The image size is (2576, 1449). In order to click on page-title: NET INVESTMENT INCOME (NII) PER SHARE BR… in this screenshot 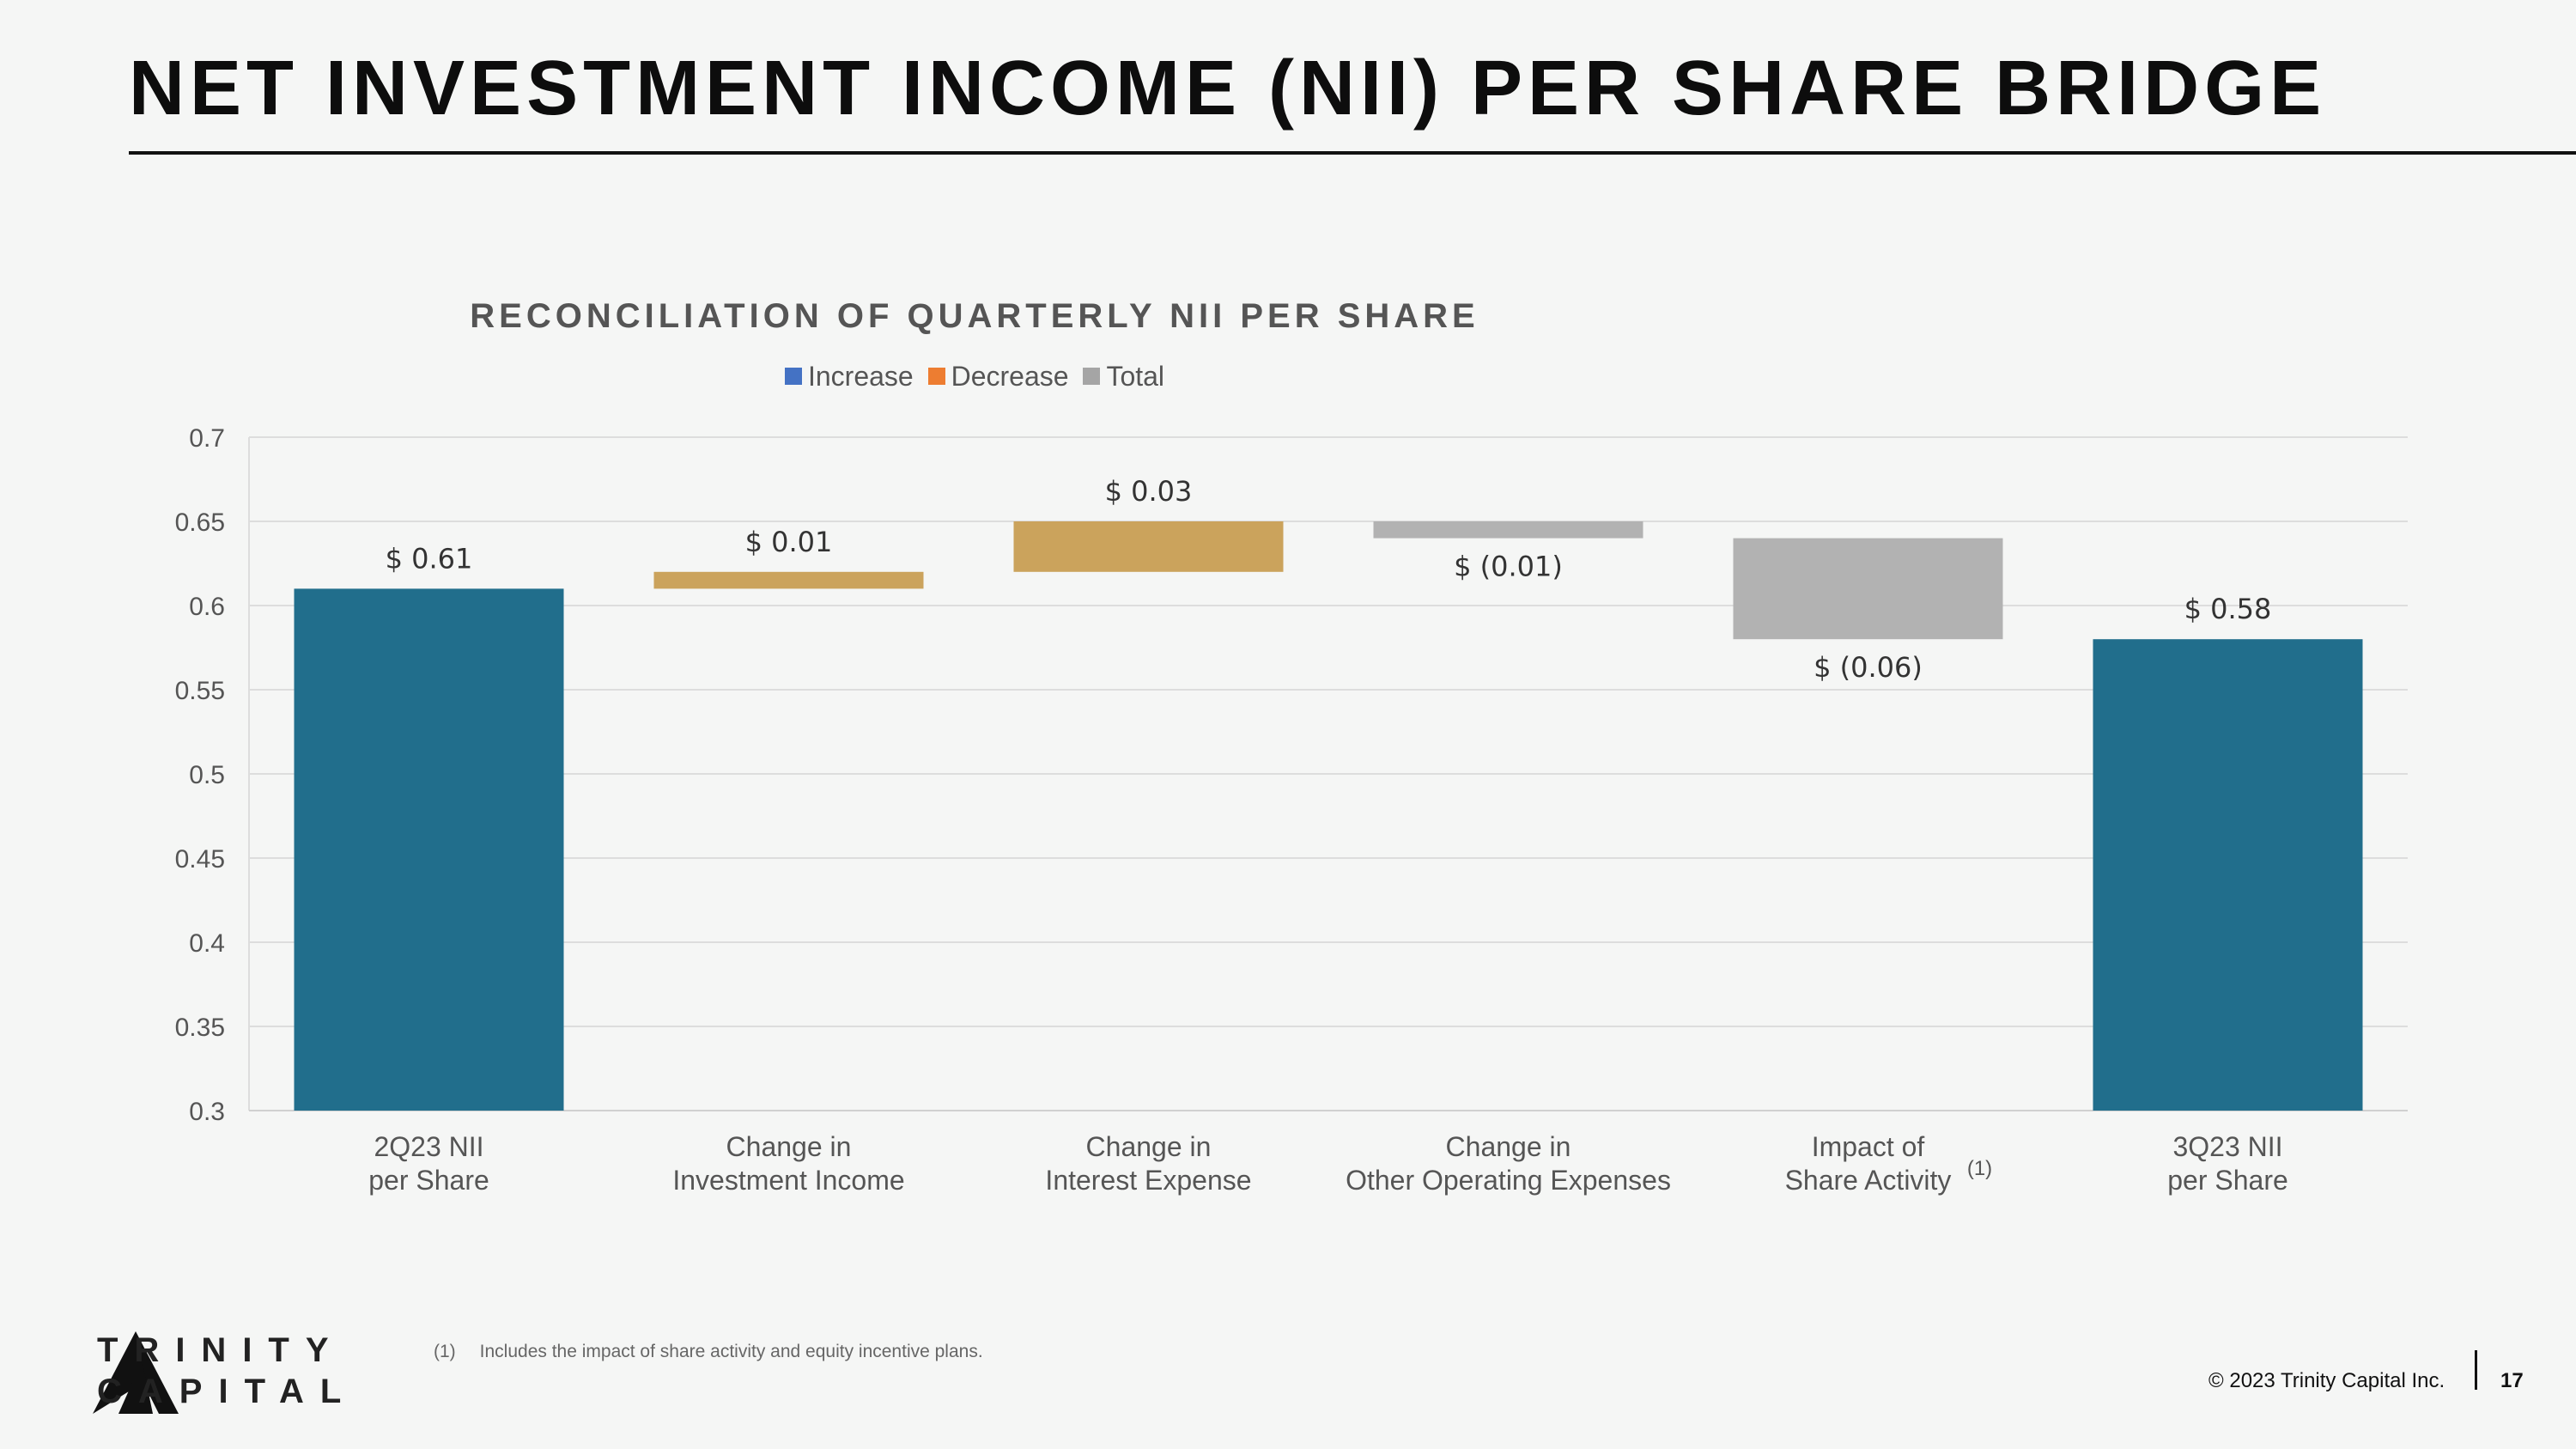, I will do `click(1228, 88)`.